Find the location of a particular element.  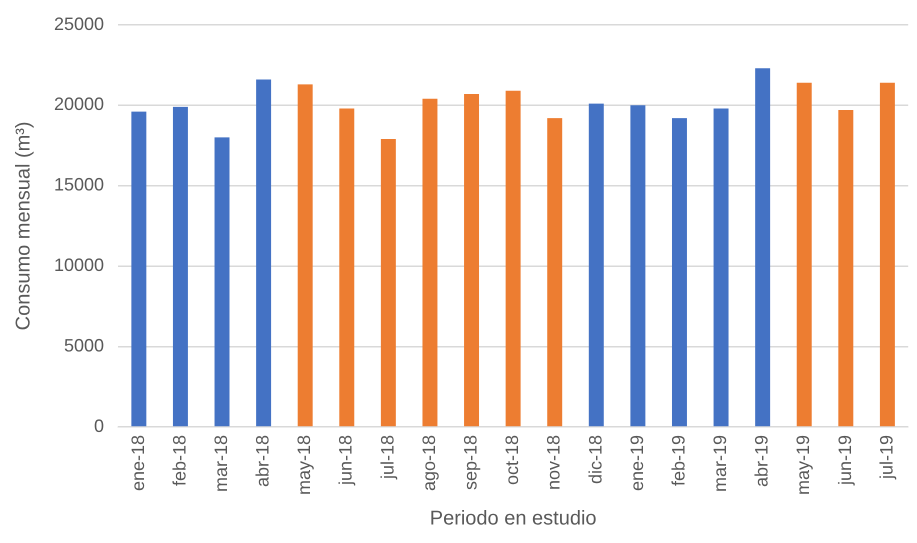

x-tick-label: mar-18 is located at coordinates (220, 463).